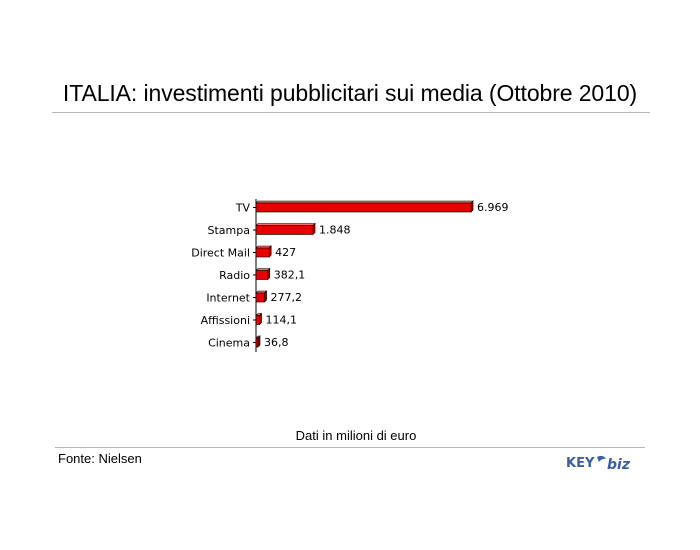  What do you see at coordinates (601, 458) in the screenshot?
I see `logo-swoosh` at bounding box center [601, 458].